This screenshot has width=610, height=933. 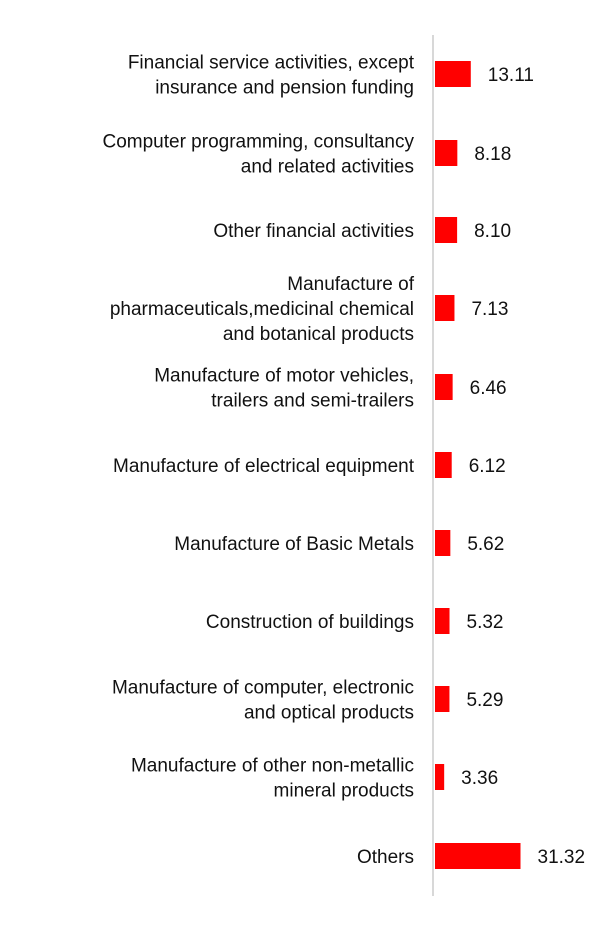 I want to click on value-label-10: 31.32, so click(x=562, y=857).